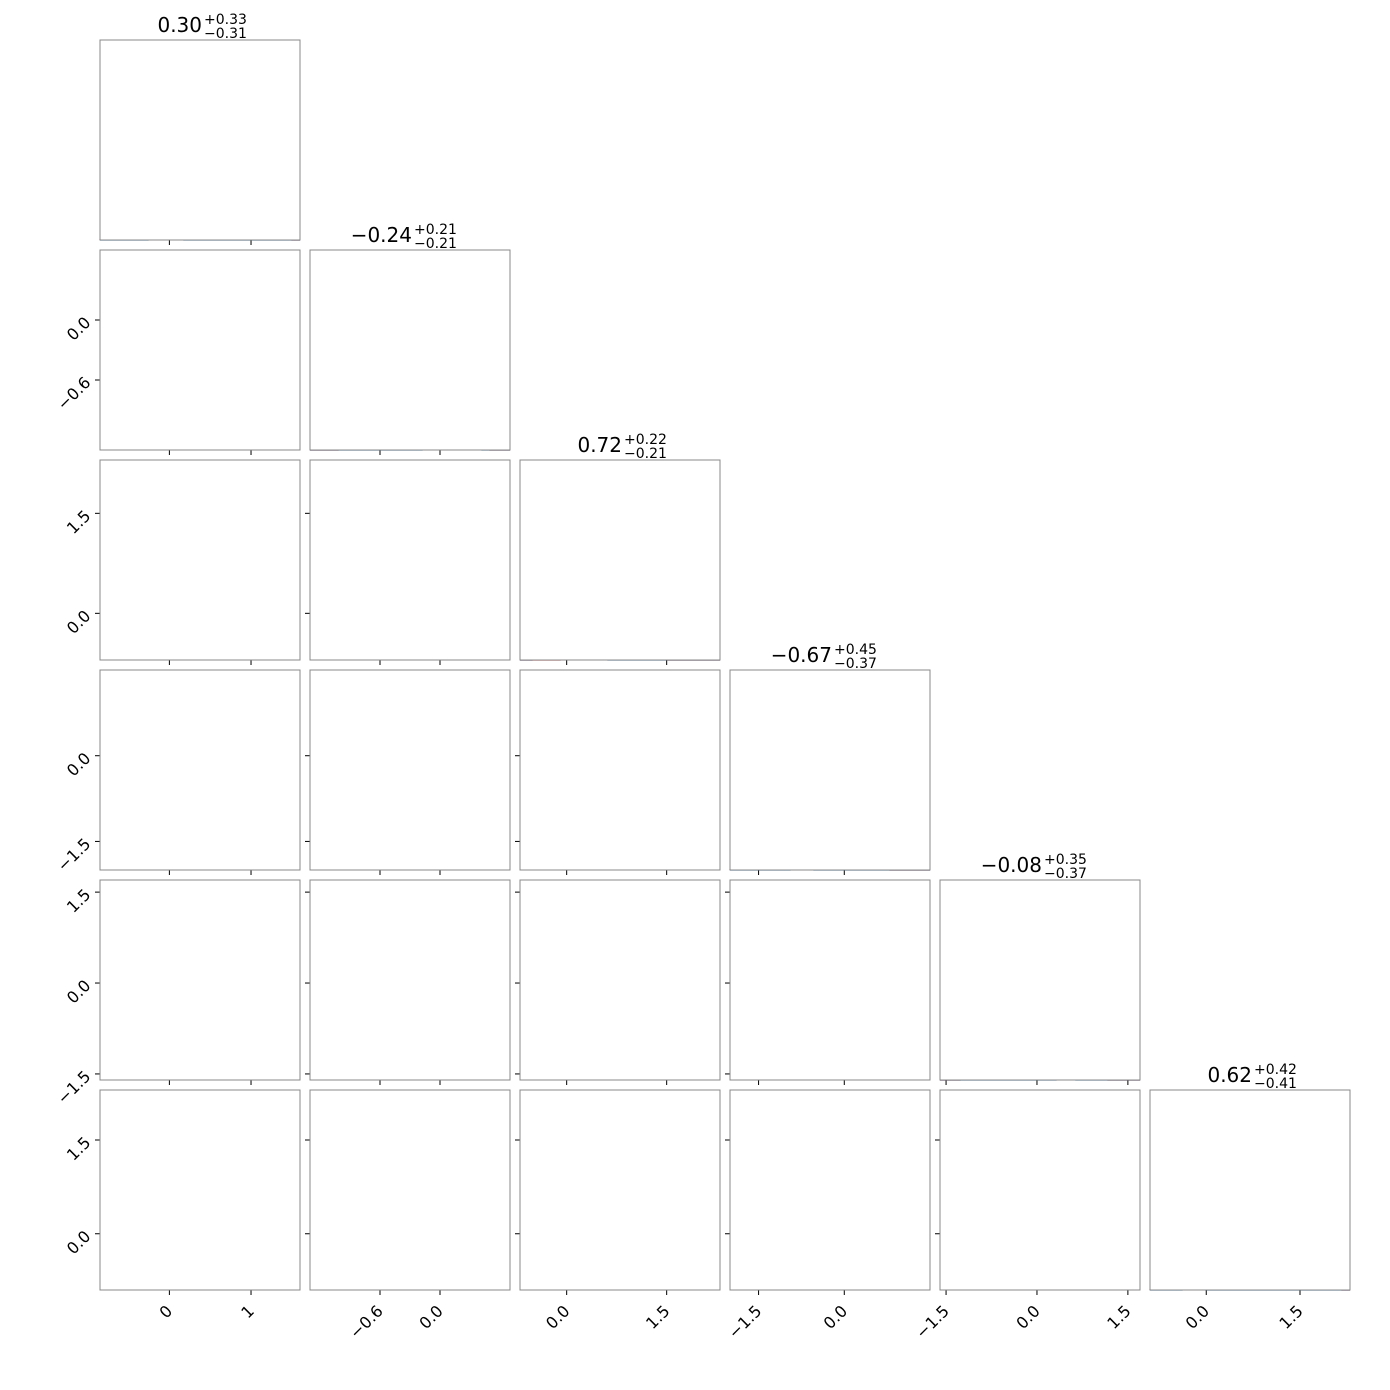 The width and height of the screenshot is (1390, 1390). Describe the element at coordinates (599, 445) in the screenshot. I see `panel-title-value: 0.72` at that location.